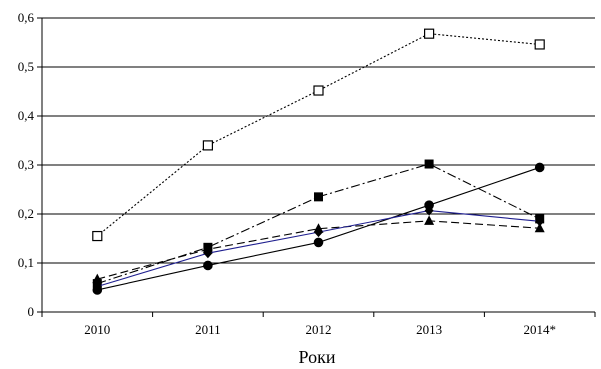 The width and height of the screenshot is (601, 369). What do you see at coordinates (539, 329) in the screenshot?
I see `x-tick-label: 2014*` at bounding box center [539, 329].